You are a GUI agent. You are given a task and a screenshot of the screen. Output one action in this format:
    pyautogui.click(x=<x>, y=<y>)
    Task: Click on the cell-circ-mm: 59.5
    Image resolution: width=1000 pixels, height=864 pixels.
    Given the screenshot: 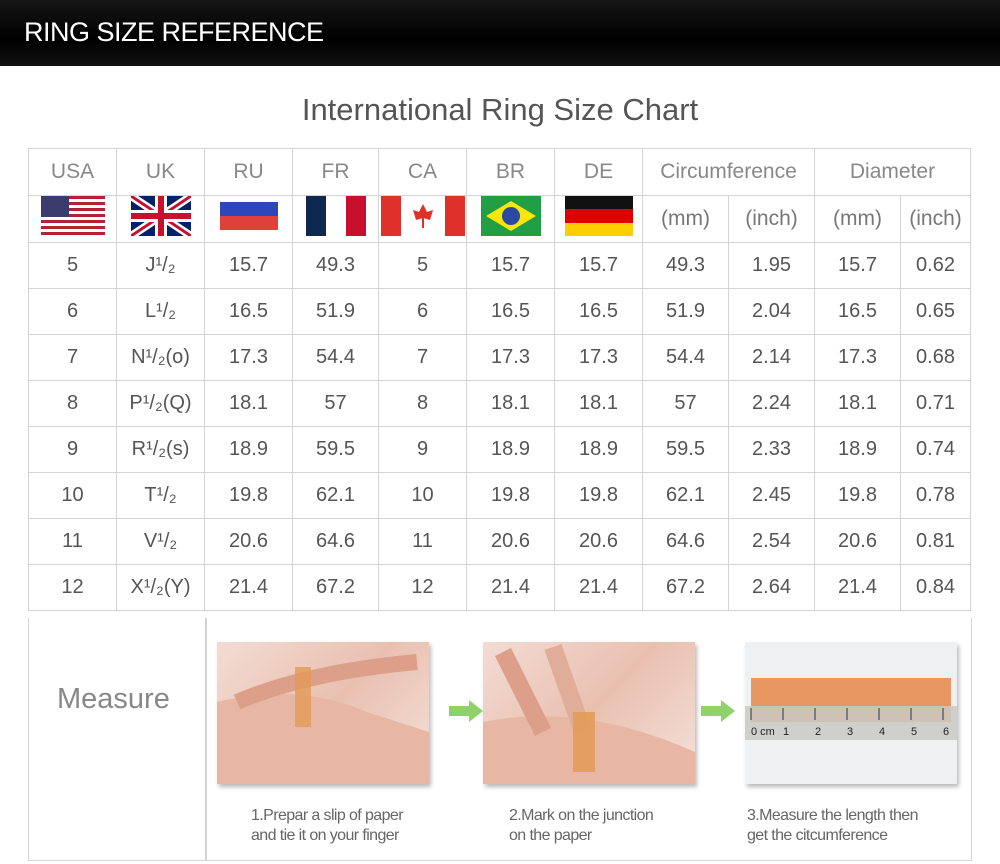 What is the action you would take?
    pyautogui.click(x=685, y=449)
    